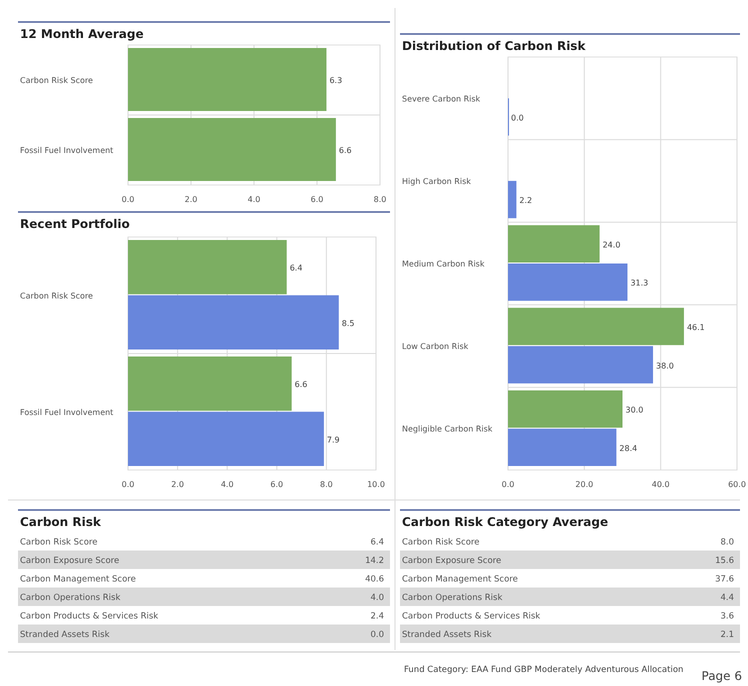 The image size is (748, 686). Describe the element at coordinates (727, 543) in the screenshot. I see `text: 8.0` at that location.